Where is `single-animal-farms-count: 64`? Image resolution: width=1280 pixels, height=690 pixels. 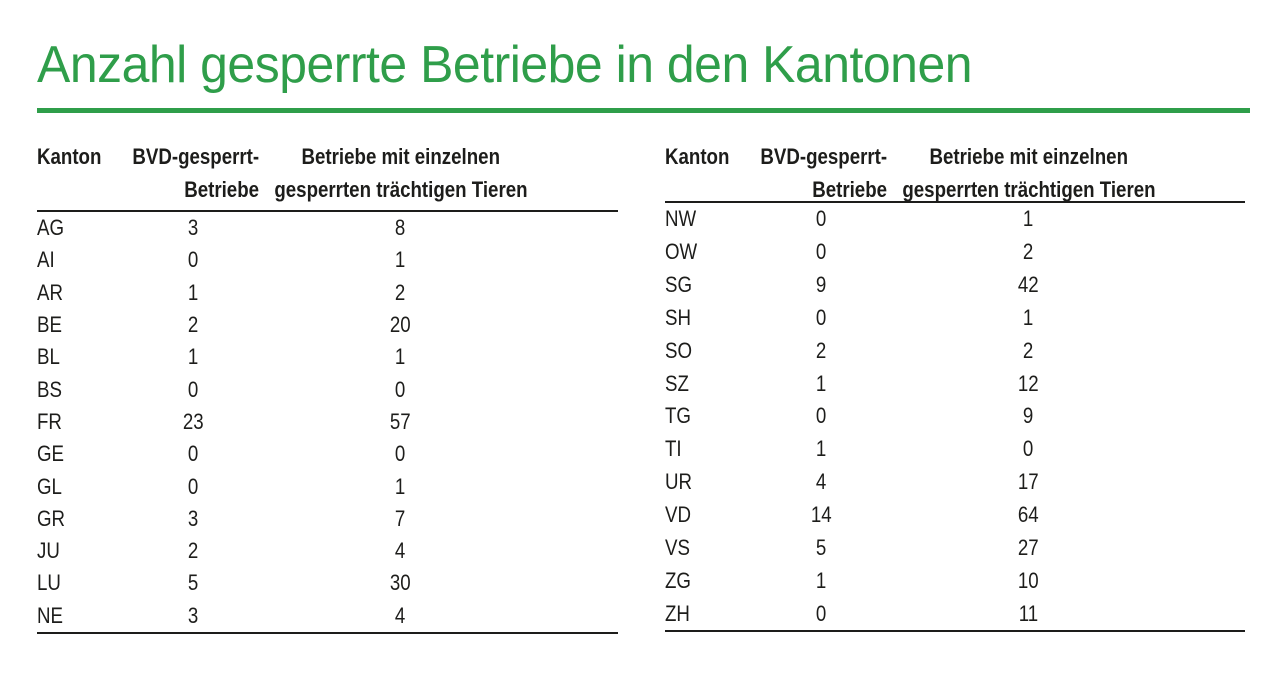 single-animal-farms-count: 64 is located at coordinates (1028, 515).